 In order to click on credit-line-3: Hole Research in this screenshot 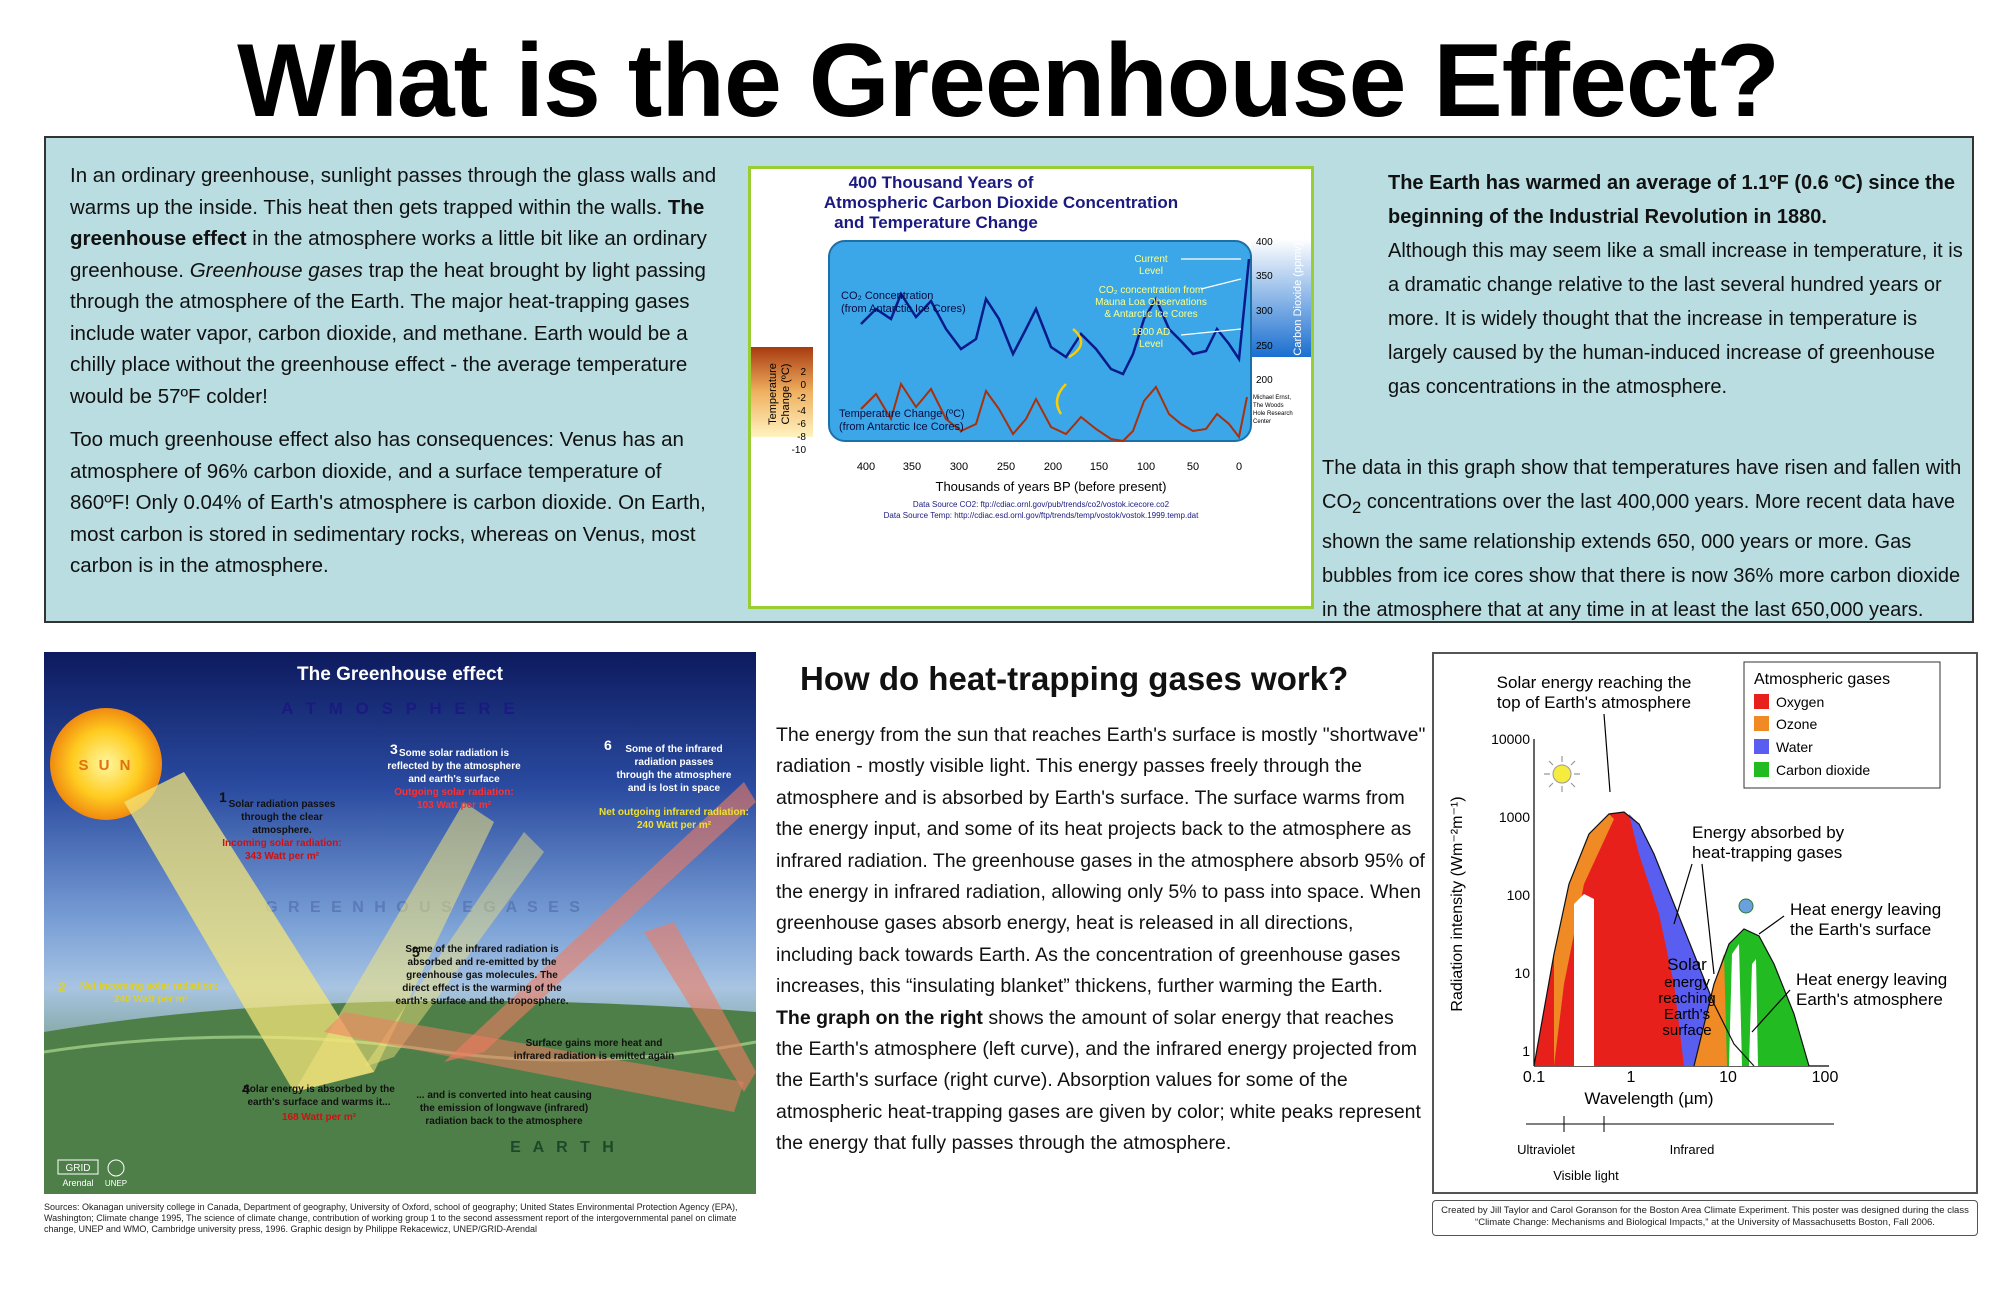, I will do `click(1273, 414)`.